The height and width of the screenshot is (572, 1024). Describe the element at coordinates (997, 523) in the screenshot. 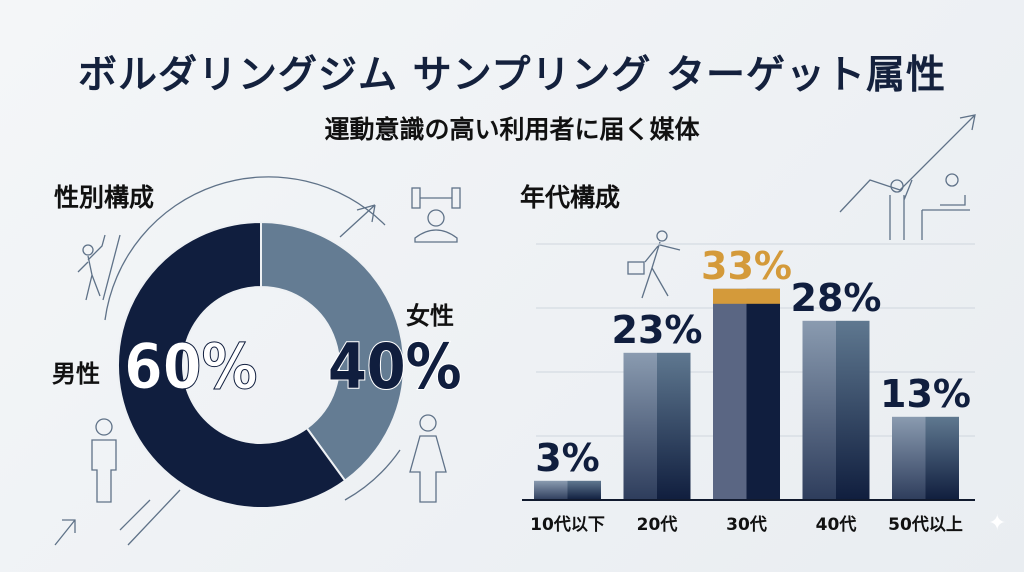

I see `sparkle-icon: ✦` at that location.